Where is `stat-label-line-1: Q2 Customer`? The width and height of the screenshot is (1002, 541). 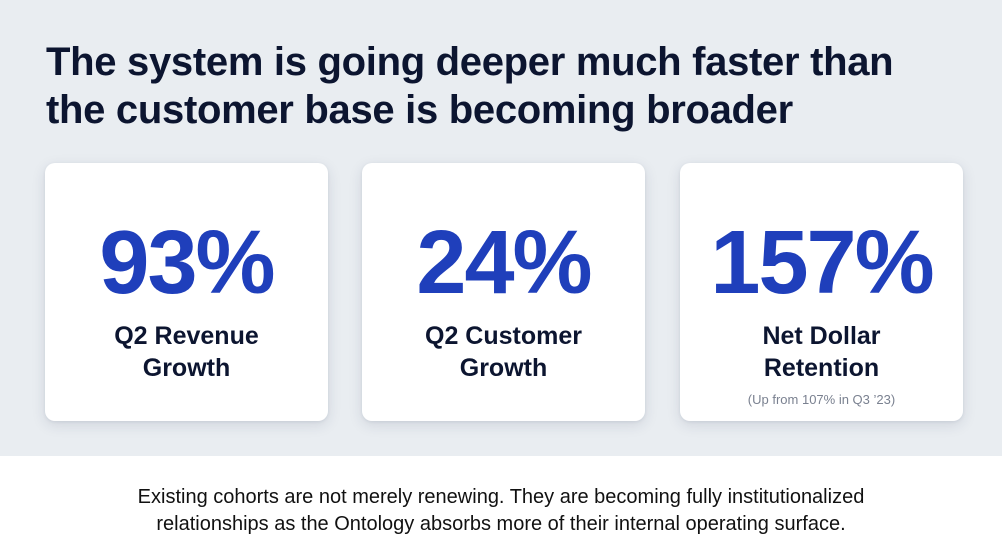 stat-label-line-1: Q2 Customer is located at coordinates (503, 336).